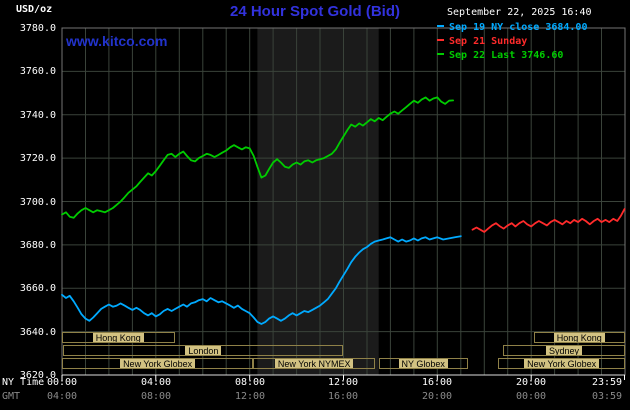 Image resolution: width=630 pixels, height=410 pixels. I want to click on legend-item-prev-close: Sep 19 NY close 3684.00, so click(512, 29).